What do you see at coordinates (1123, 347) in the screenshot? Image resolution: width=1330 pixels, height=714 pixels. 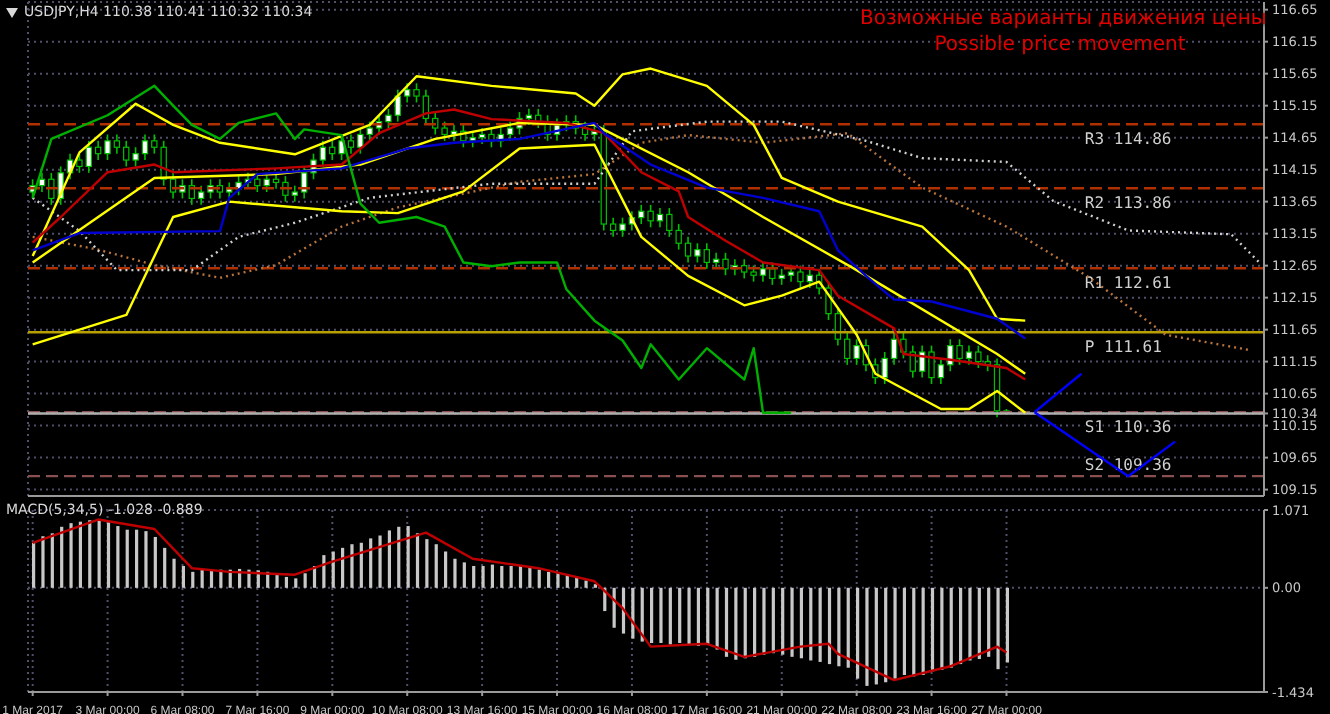 I see `ref-line-label: P 111.61` at bounding box center [1123, 347].